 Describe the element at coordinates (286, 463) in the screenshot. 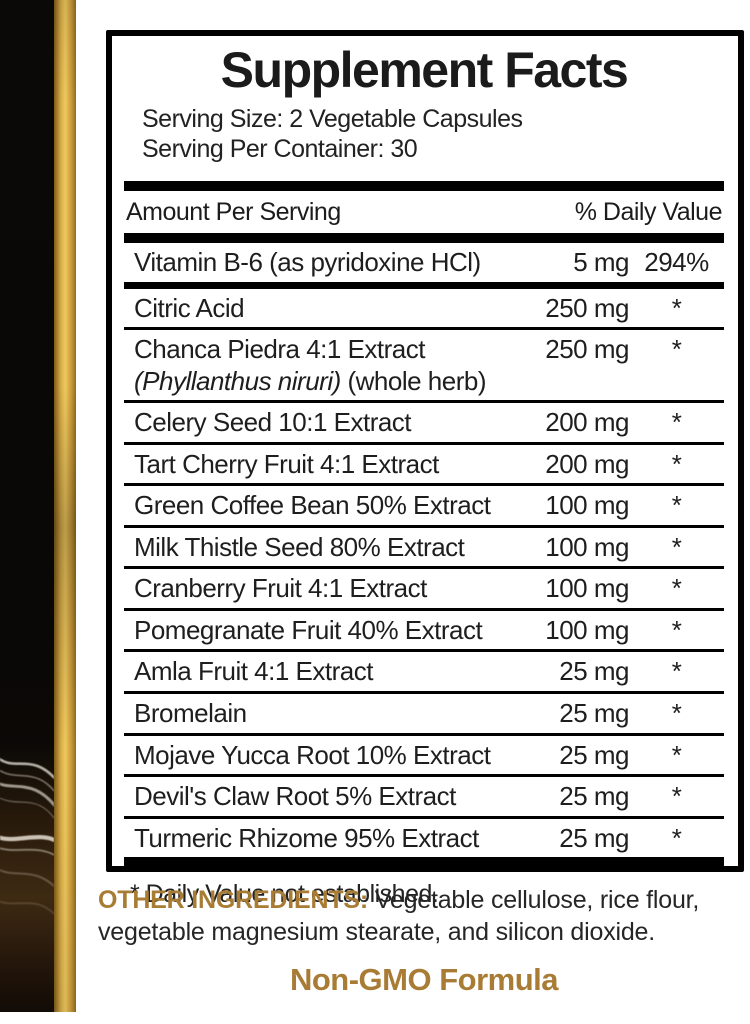

I see `ingredient-name: Tart Cherry Fruit 4:1 Extract` at that location.